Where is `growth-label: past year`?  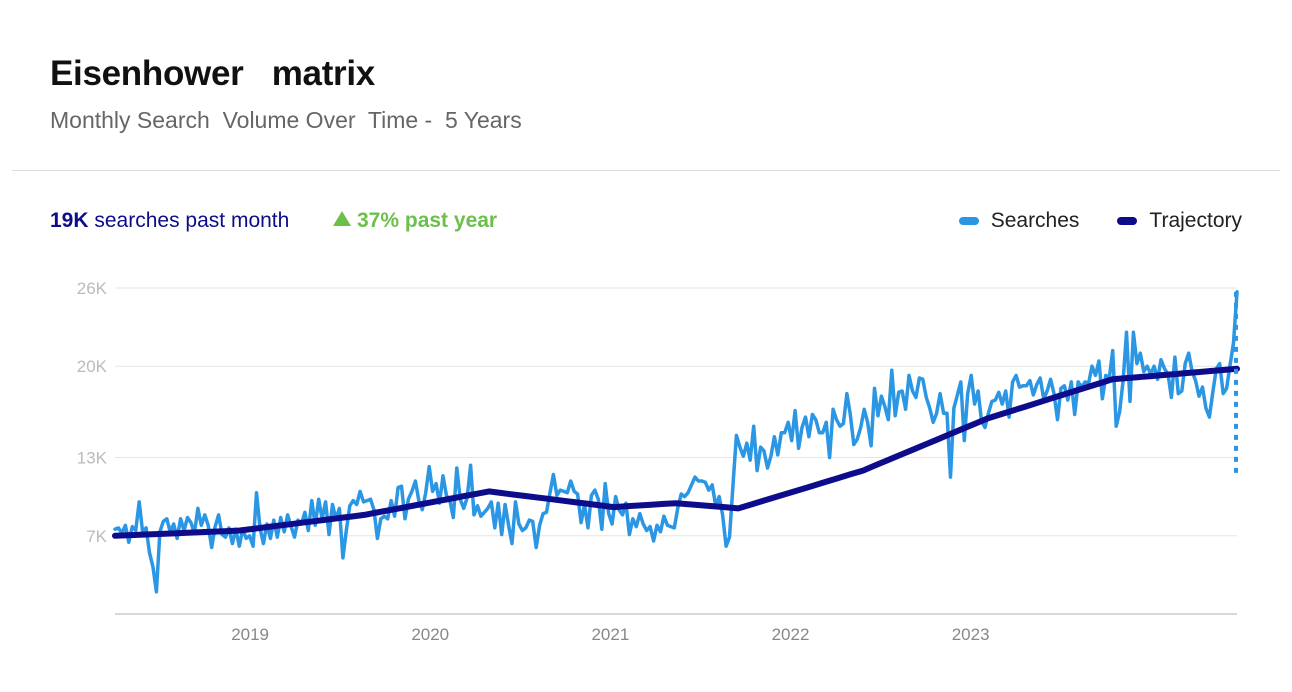
growth-label: past year is located at coordinates (451, 220).